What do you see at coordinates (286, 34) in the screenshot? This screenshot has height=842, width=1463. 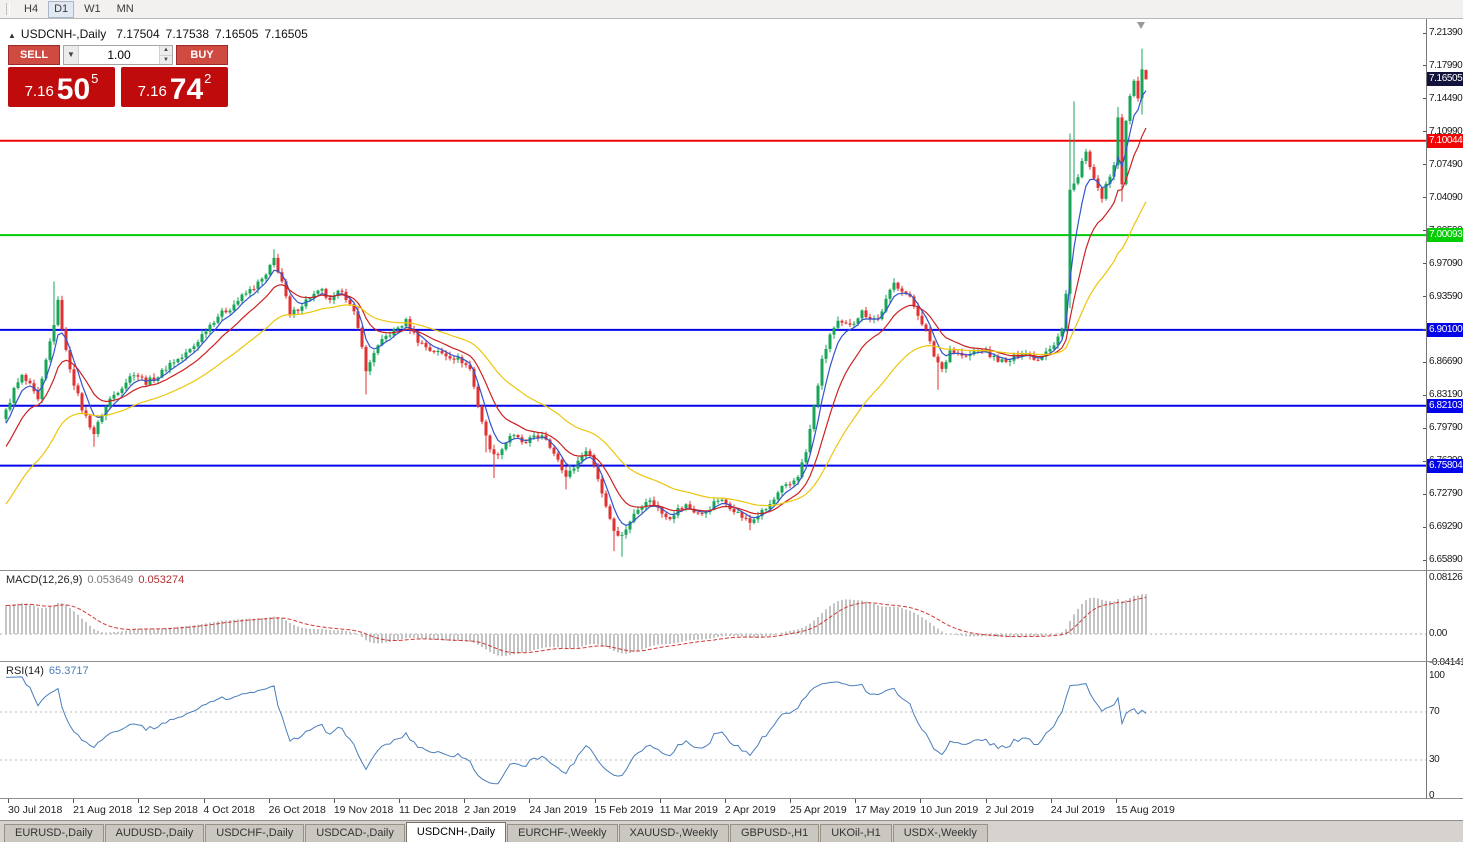 I see `ohlc-close: 7.16505` at bounding box center [286, 34].